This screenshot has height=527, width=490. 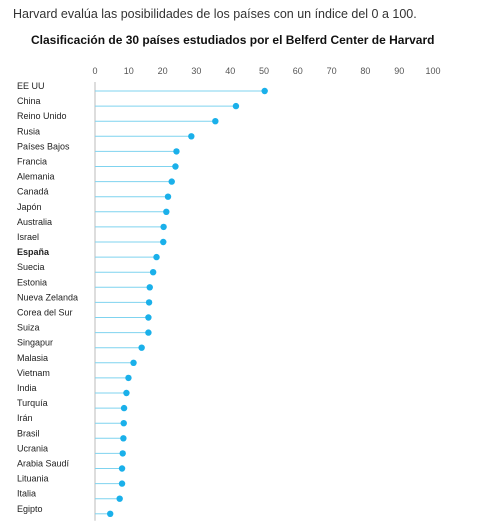 I want to click on category-label: España, so click(x=33, y=252).